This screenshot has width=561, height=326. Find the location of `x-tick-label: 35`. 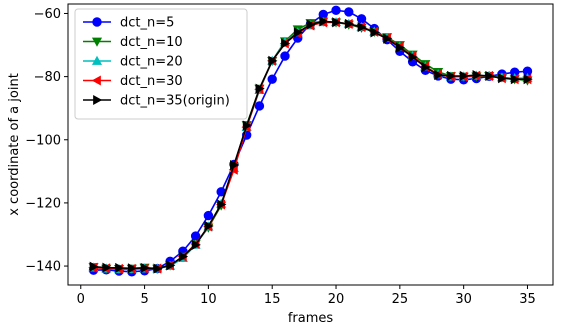

x-tick-label: 35 is located at coordinates (527, 299).